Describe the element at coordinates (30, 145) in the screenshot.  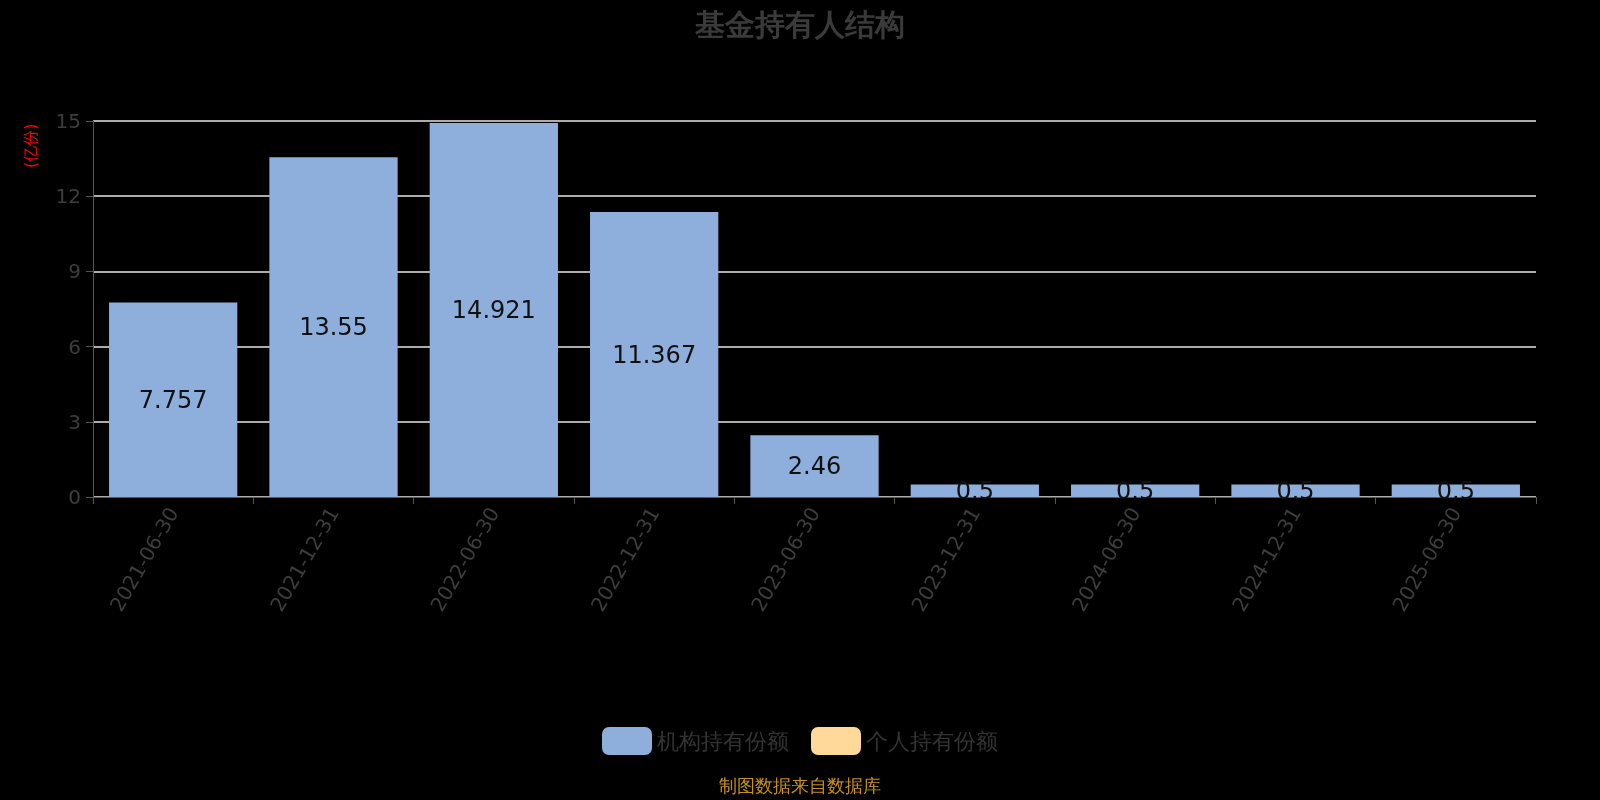
I see `y-axis-title: (亿份)` at that location.